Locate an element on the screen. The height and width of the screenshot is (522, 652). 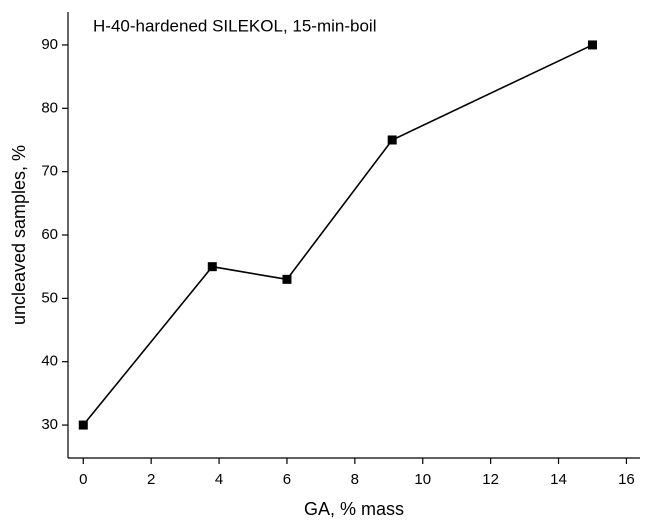
y-tick-label: 70 is located at coordinates (49, 171).